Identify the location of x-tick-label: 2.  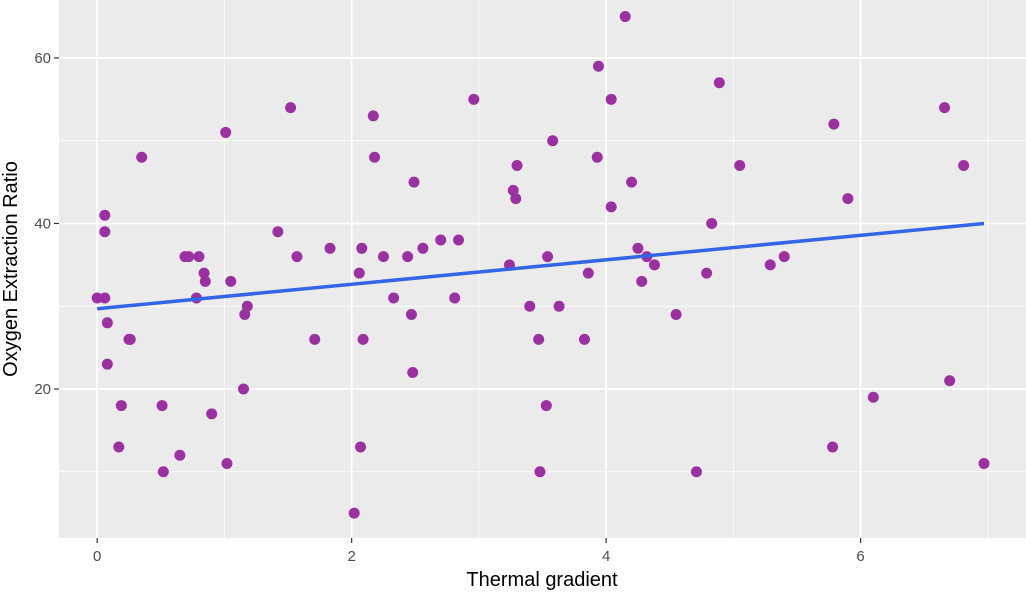
(351, 556).